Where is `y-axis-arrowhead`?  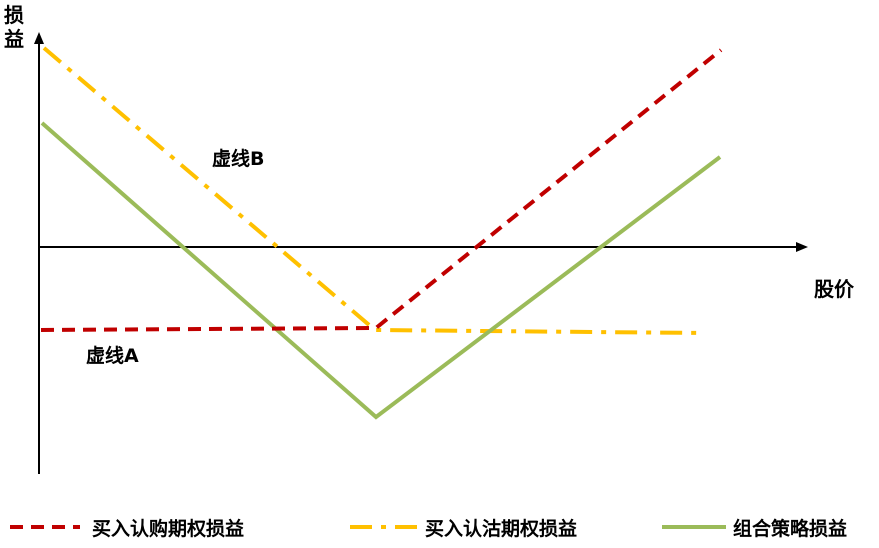 y-axis-arrowhead is located at coordinates (39, 38).